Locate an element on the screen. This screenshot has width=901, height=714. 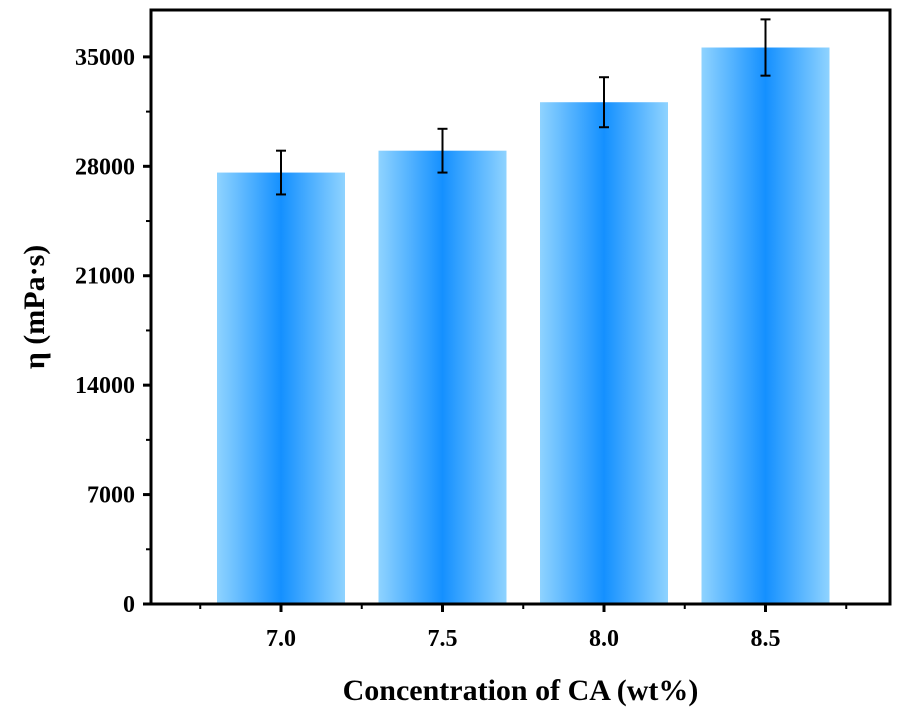
y-tick-label: 21000 is located at coordinates (105, 277).